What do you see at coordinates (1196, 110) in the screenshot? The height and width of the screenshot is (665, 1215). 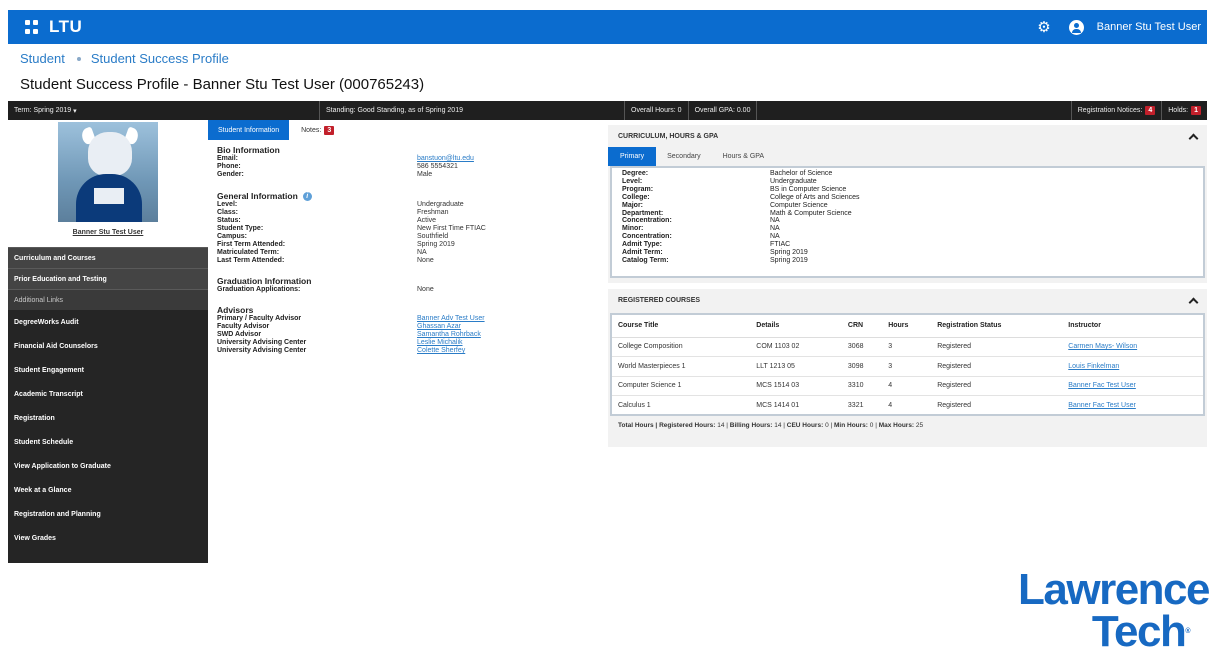 I see `holds-badge: 1` at bounding box center [1196, 110].